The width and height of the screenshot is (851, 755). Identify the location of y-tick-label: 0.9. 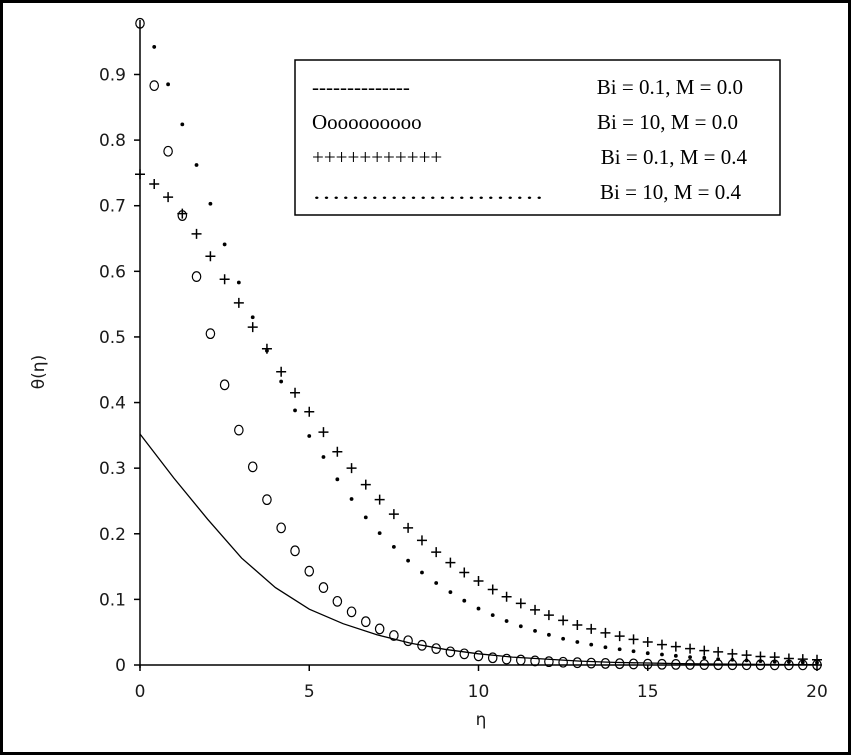
(112, 75).